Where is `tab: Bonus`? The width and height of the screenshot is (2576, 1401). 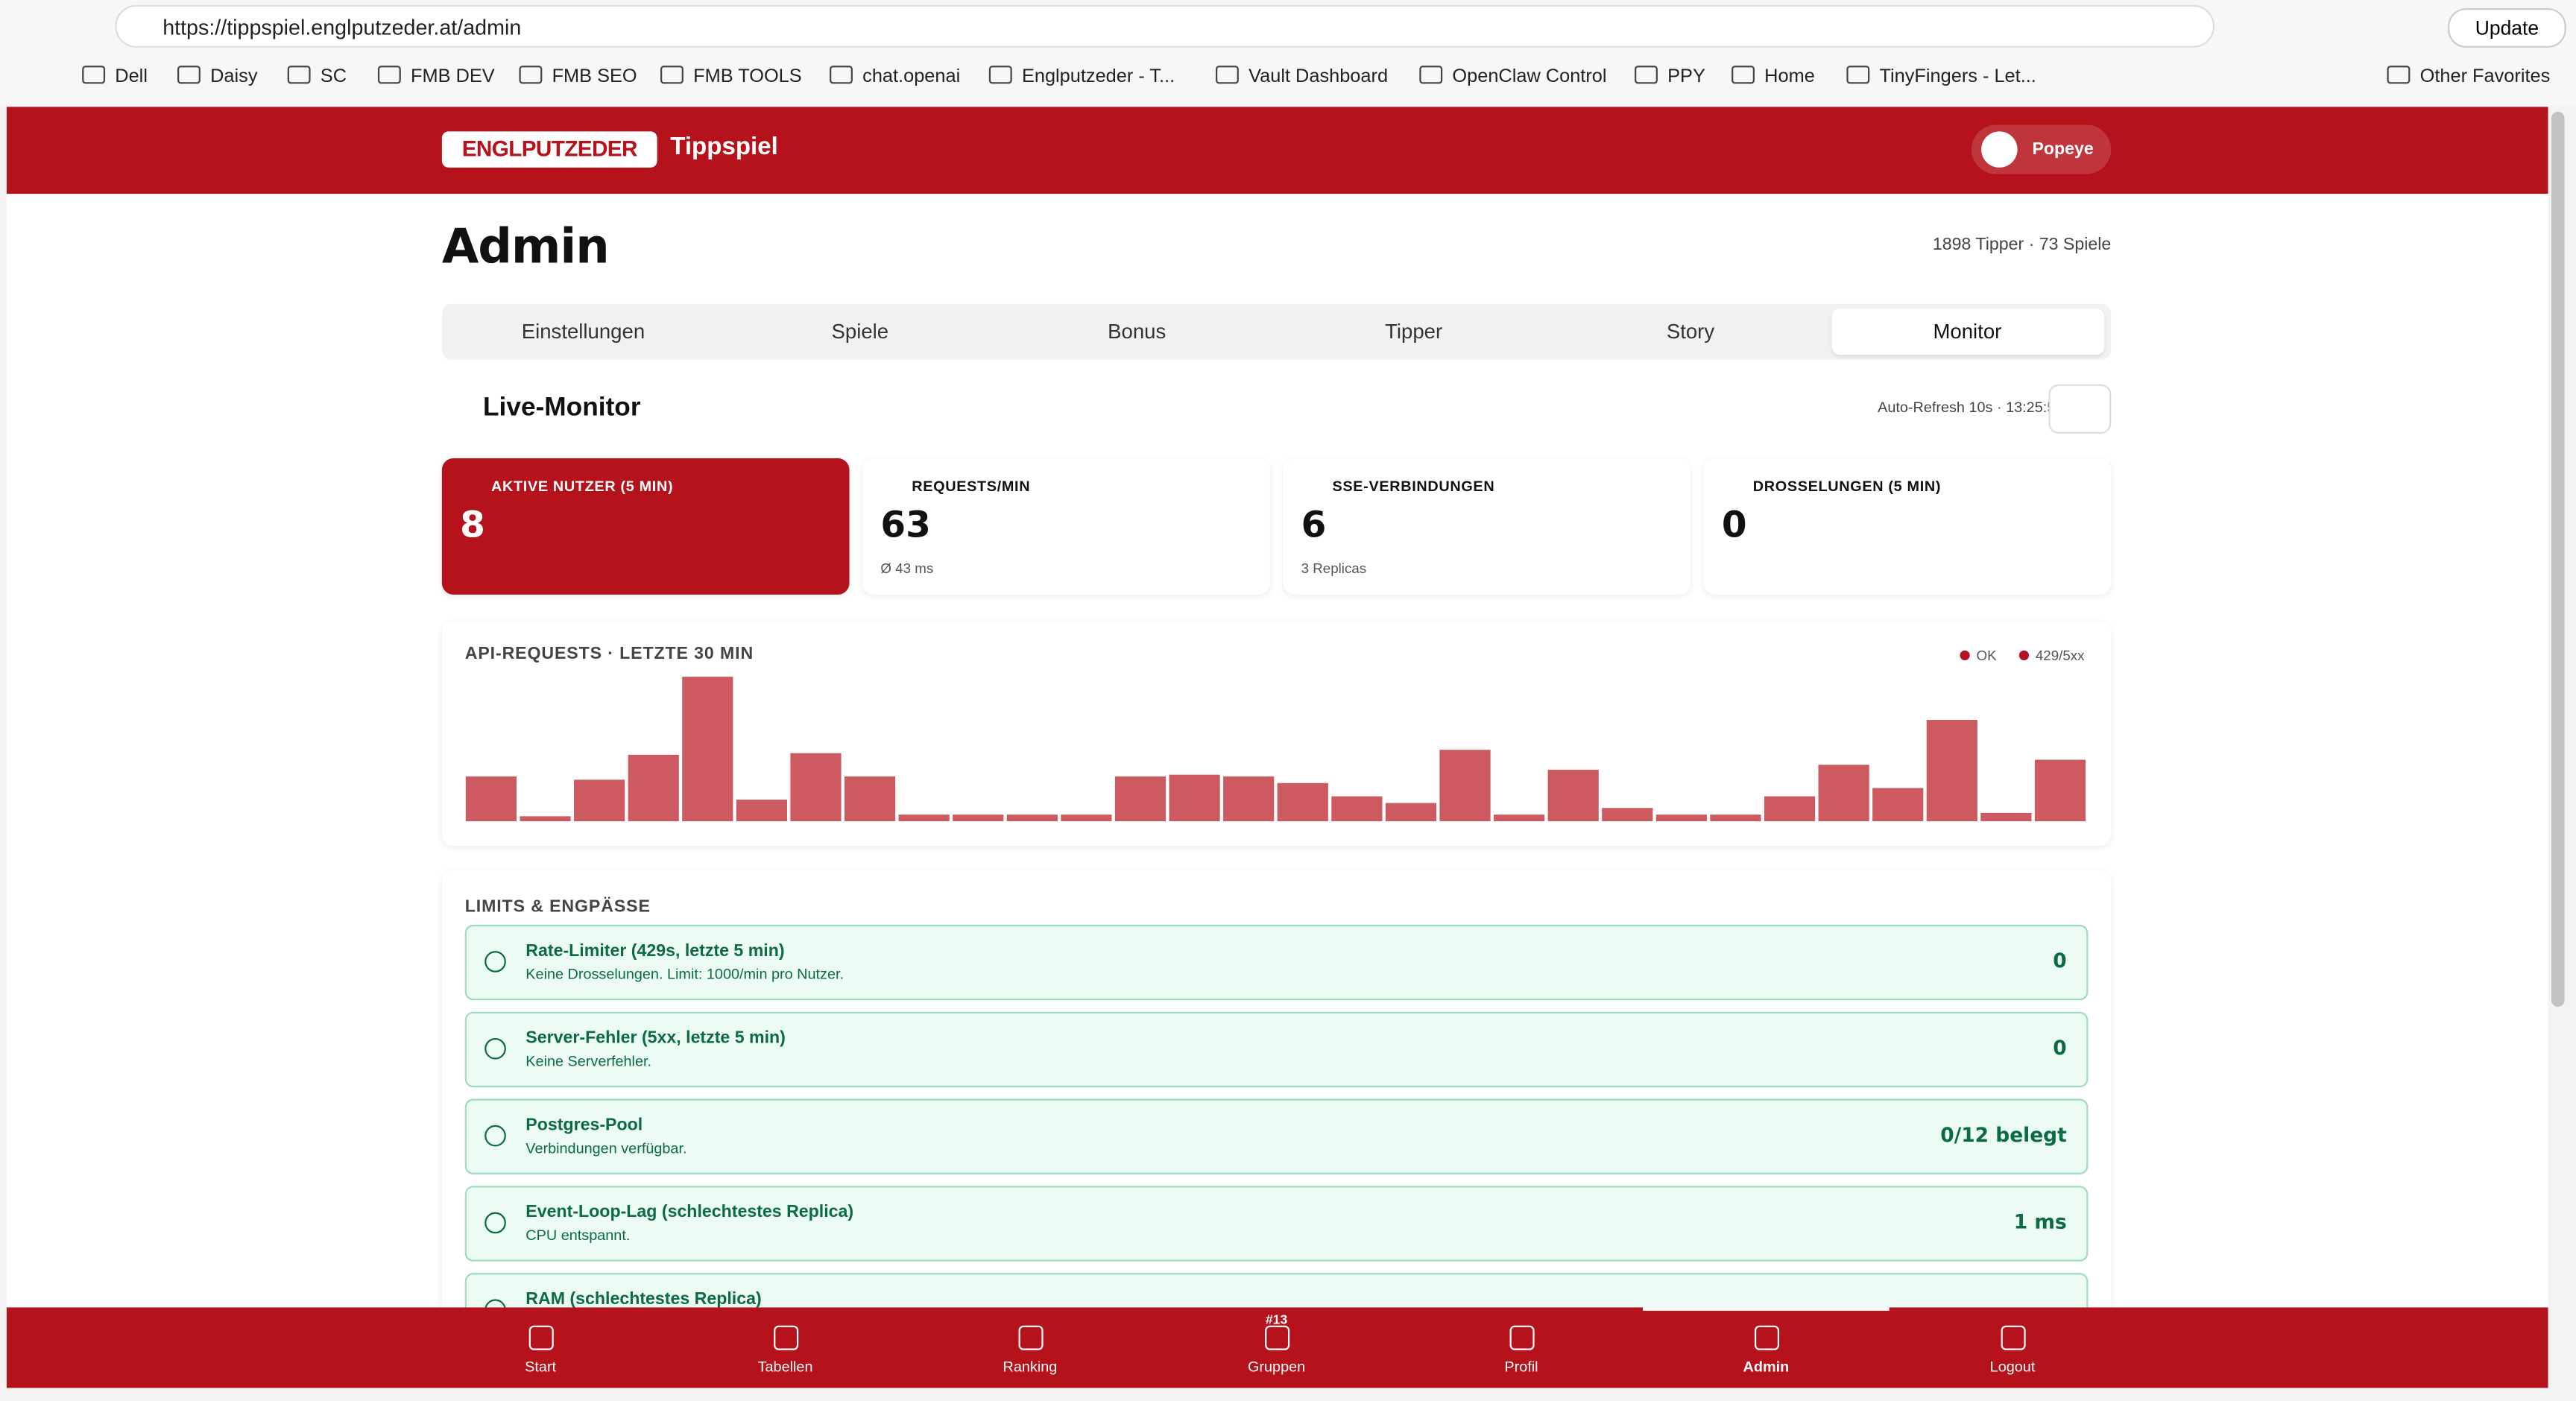 tab: Bonus is located at coordinates (1137, 332).